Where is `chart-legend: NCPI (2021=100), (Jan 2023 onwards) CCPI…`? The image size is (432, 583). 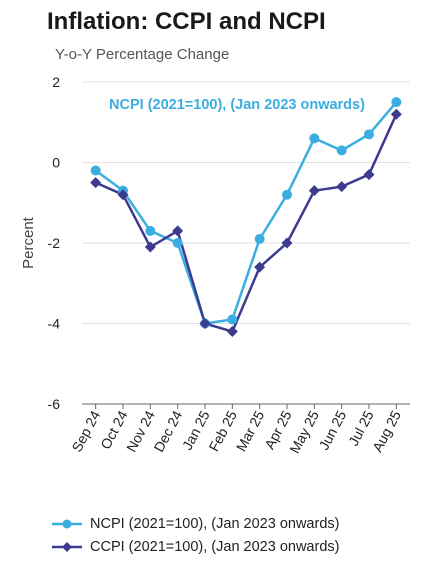 chart-legend: NCPI (2021=100), (Jan 2023 onwards) CCPI… is located at coordinates (194, 535).